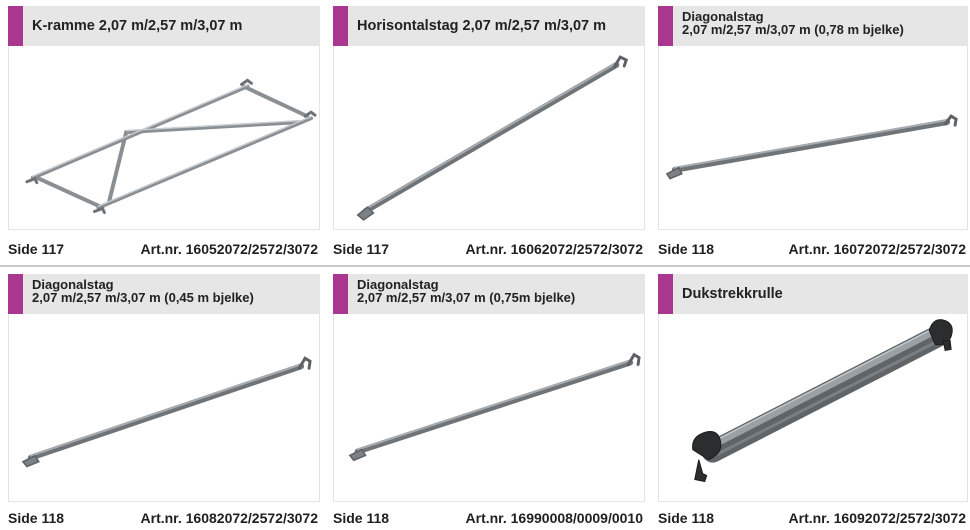 This screenshot has height=530, width=970. Describe the element at coordinates (229, 518) in the screenshot. I see `article-number: Art.nr. 16082072/2572/3072` at that location.